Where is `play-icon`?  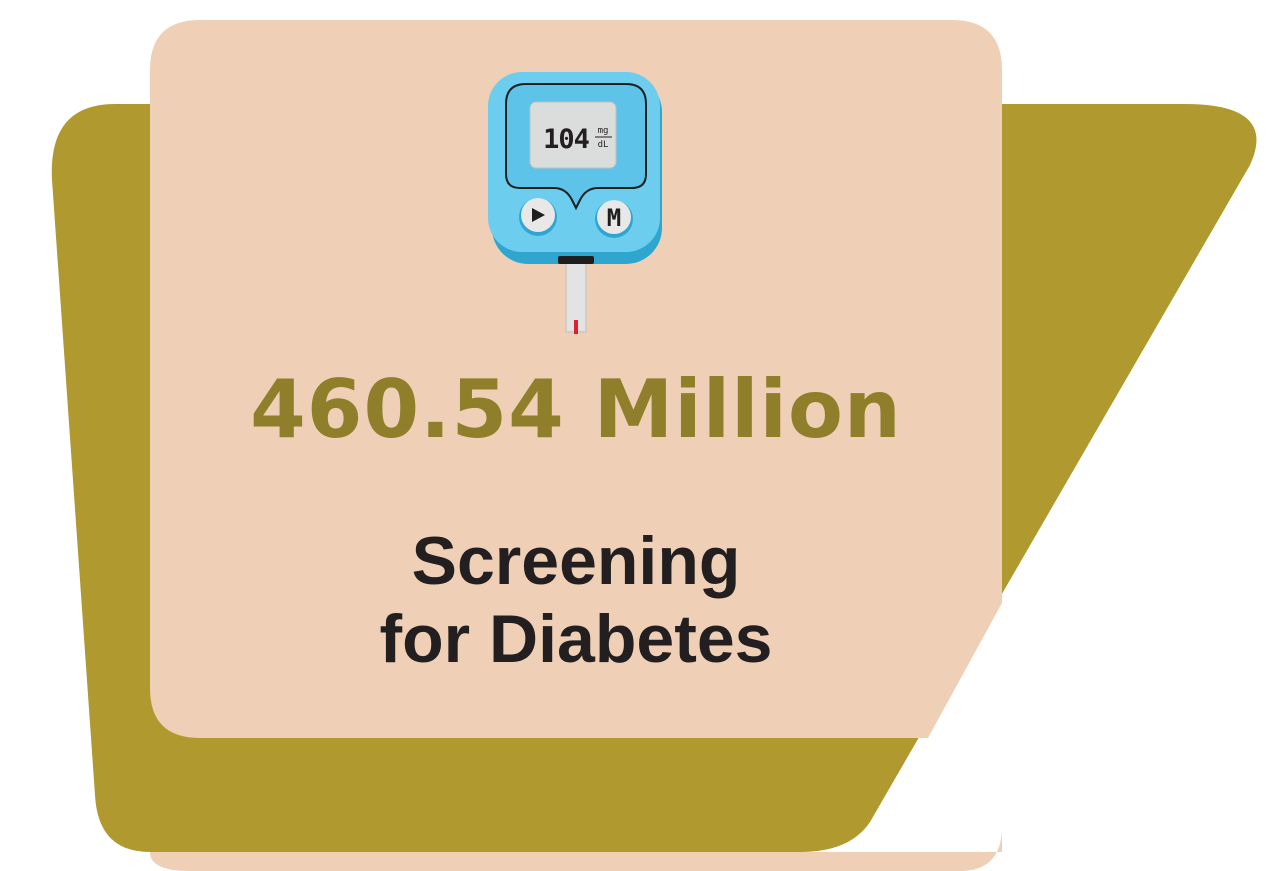
play-icon is located at coordinates (538, 215).